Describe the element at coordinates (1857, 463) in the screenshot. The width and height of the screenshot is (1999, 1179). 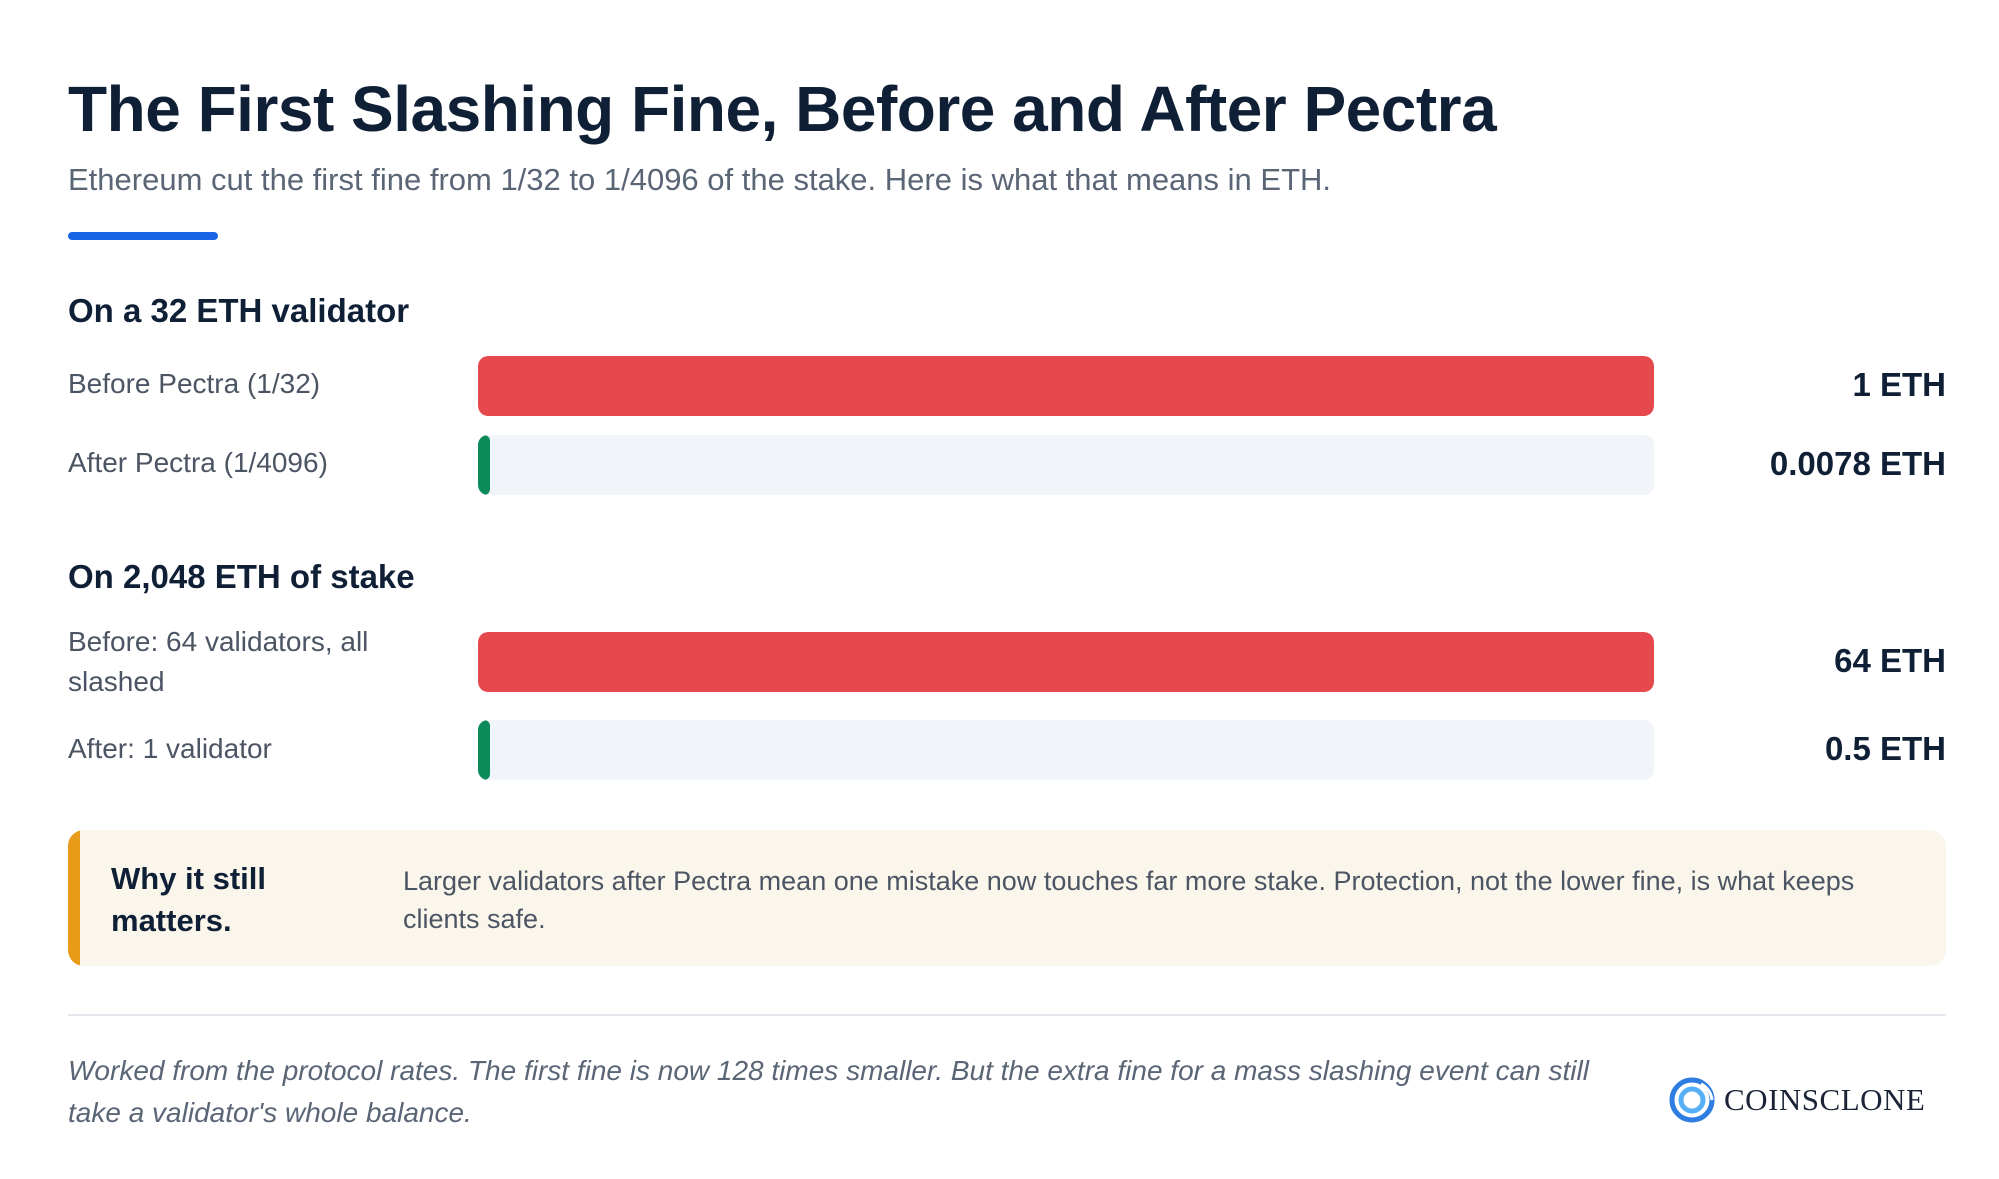
I see `bar-value-label: 0.0078 ETH` at that location.